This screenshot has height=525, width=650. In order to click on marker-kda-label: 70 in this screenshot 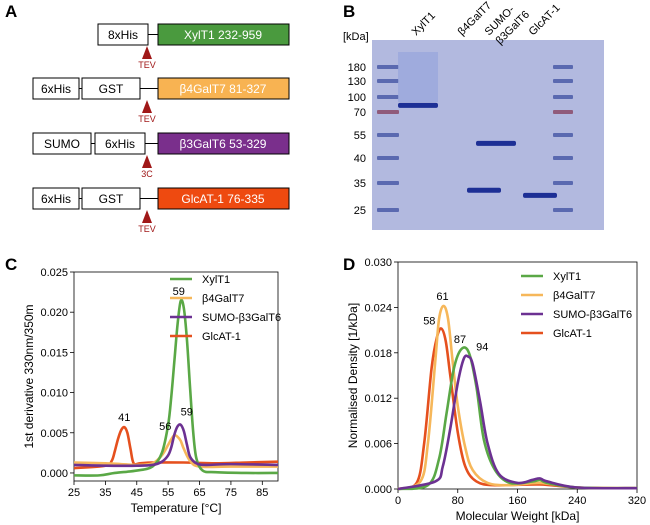, I will do `click(360, 113)`.